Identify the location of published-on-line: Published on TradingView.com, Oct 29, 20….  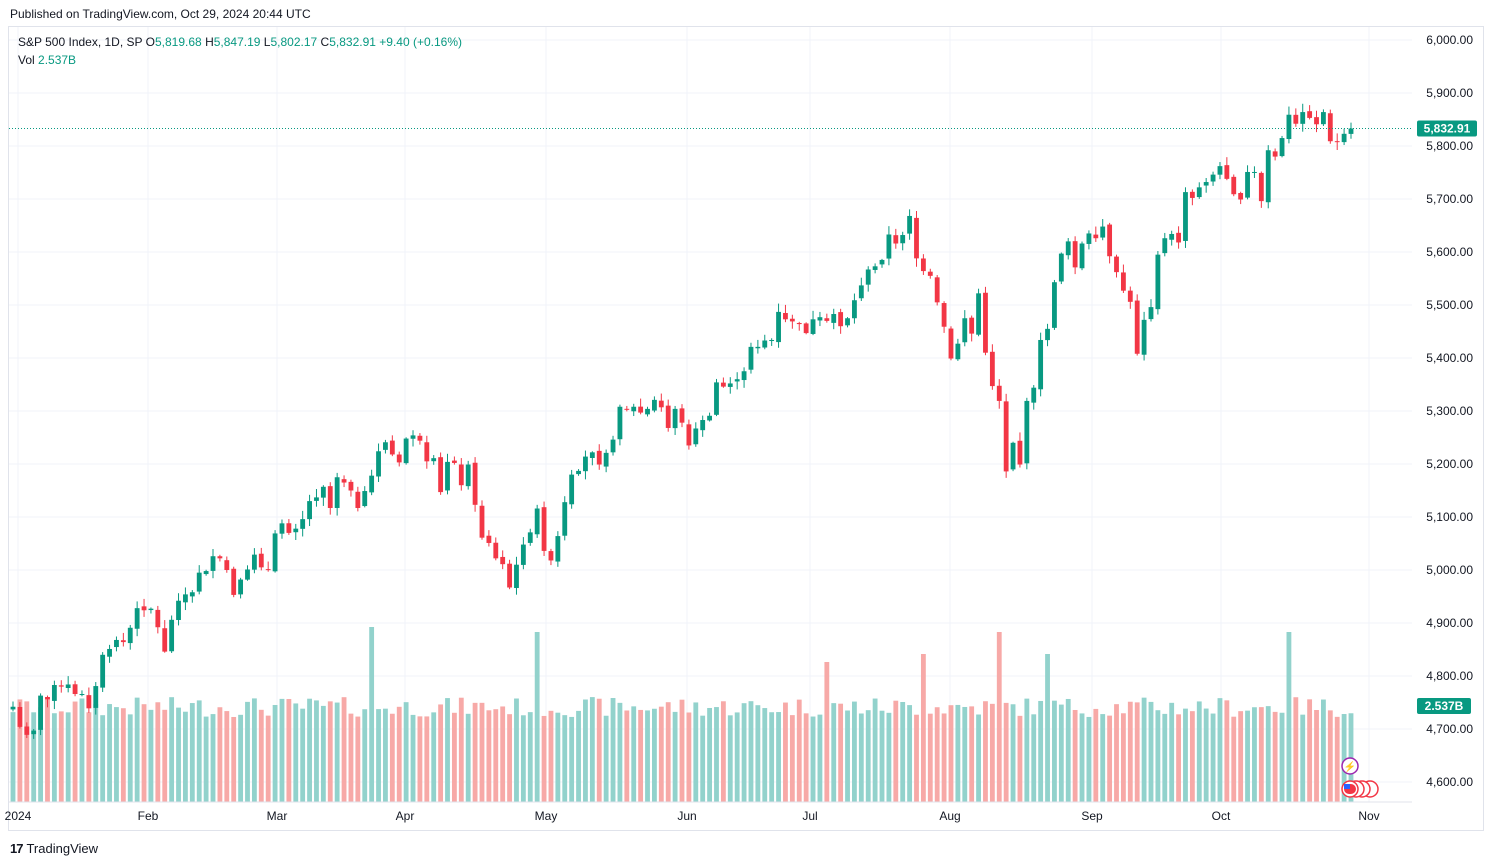
(160, 14).